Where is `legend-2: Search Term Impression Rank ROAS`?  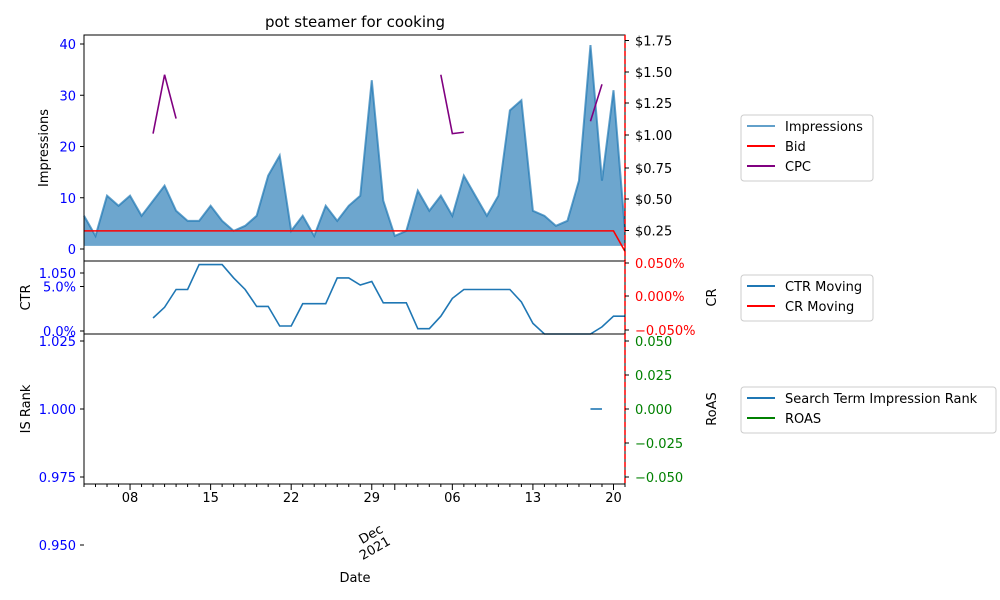 legend-2: Search Term Impression Rank ROAS is located at coordinates (868, 410).